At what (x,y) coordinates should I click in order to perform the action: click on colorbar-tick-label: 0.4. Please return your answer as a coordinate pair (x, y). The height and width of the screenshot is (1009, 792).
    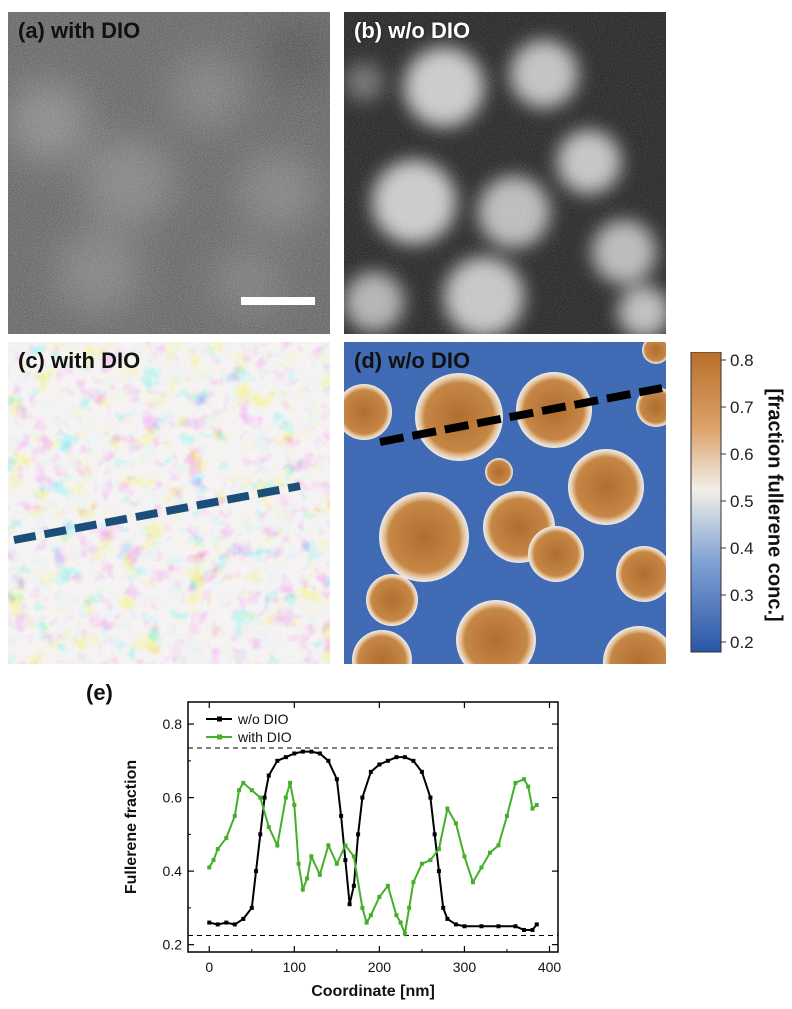
    Looking at the image, I should click on (742, 548).